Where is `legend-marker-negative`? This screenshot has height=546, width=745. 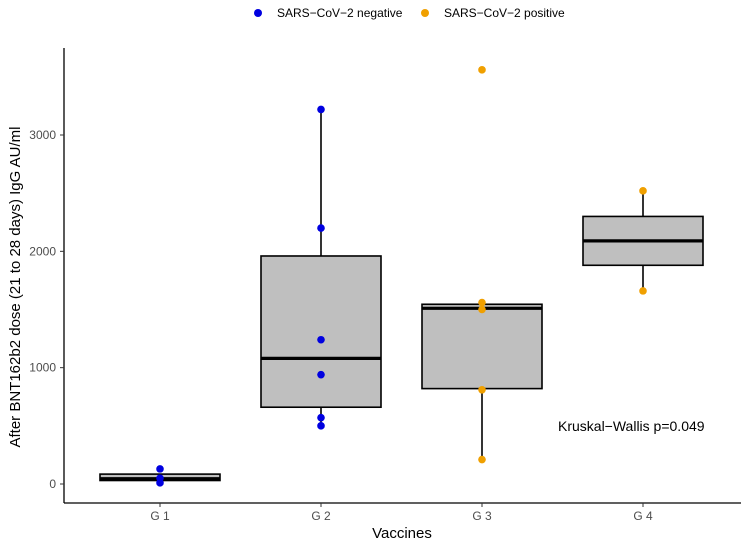
legend-marker-negative is located at coordinates (258, 13).